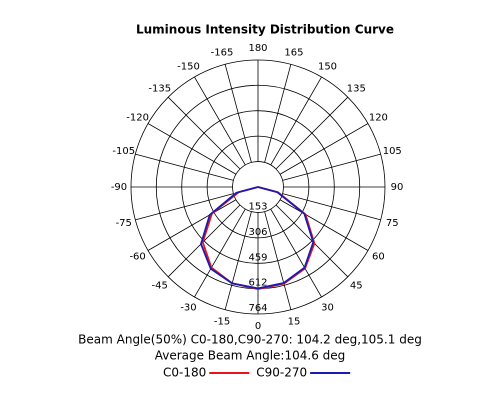 This screenshot has height=400, width=500. What do you see at coordinates (124, 223) in the screenshot?
I see `angle-tick-label: -75` at bounding box center [124, 223].